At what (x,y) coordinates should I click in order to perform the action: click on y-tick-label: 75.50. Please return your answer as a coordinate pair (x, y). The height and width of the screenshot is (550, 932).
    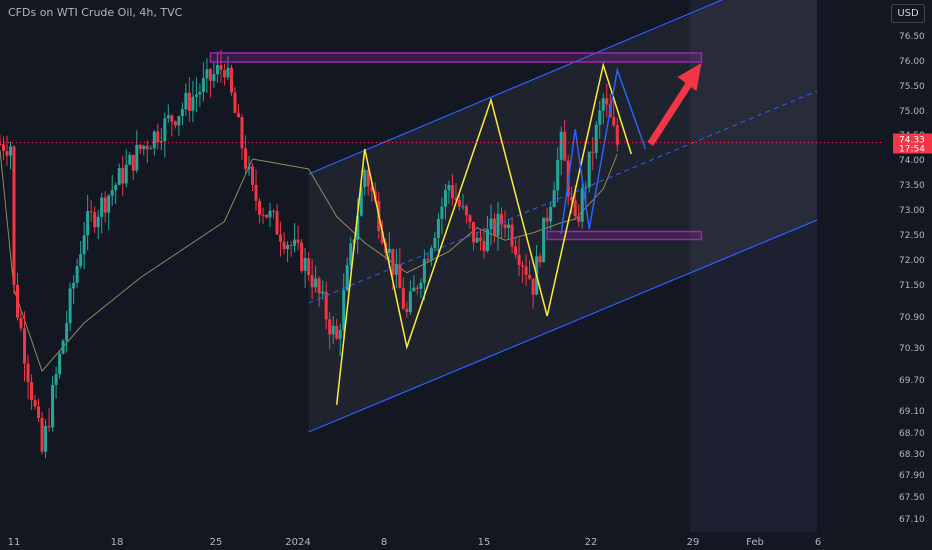
    Looking at the image, I should click on (912, 87).